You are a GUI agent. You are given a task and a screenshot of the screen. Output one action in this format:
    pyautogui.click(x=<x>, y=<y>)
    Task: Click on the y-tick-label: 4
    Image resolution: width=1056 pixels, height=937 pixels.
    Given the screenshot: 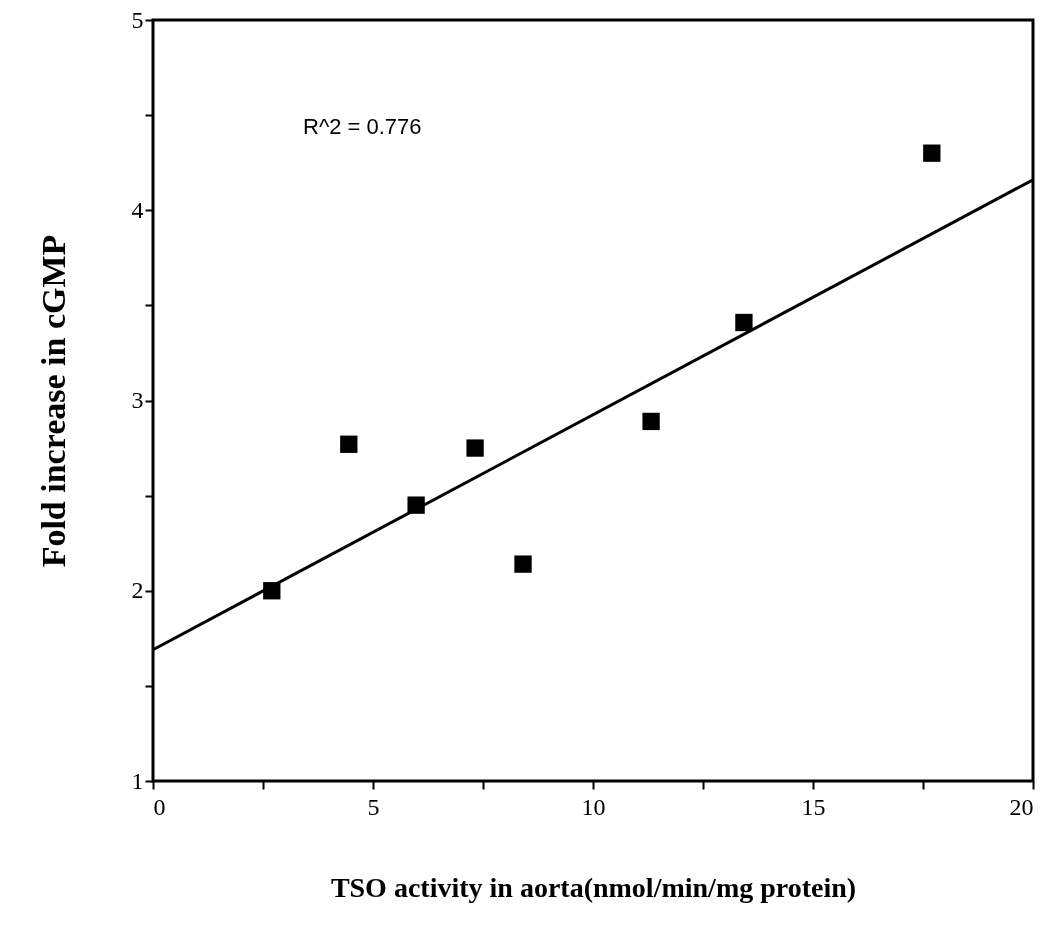 What is the action you would take?
    pyautogui.click(x=137, y=209)
    